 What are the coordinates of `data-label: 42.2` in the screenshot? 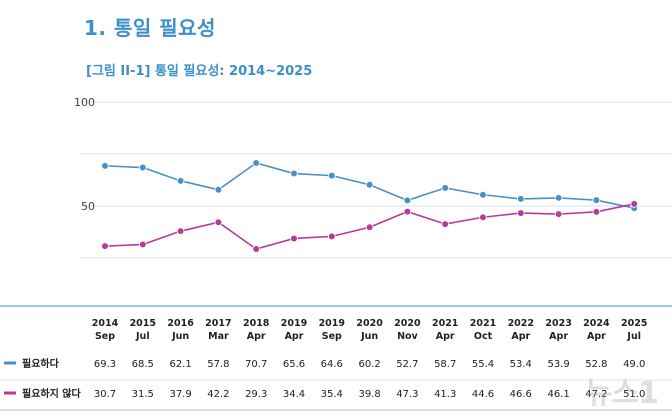 It's located at (218, 394).